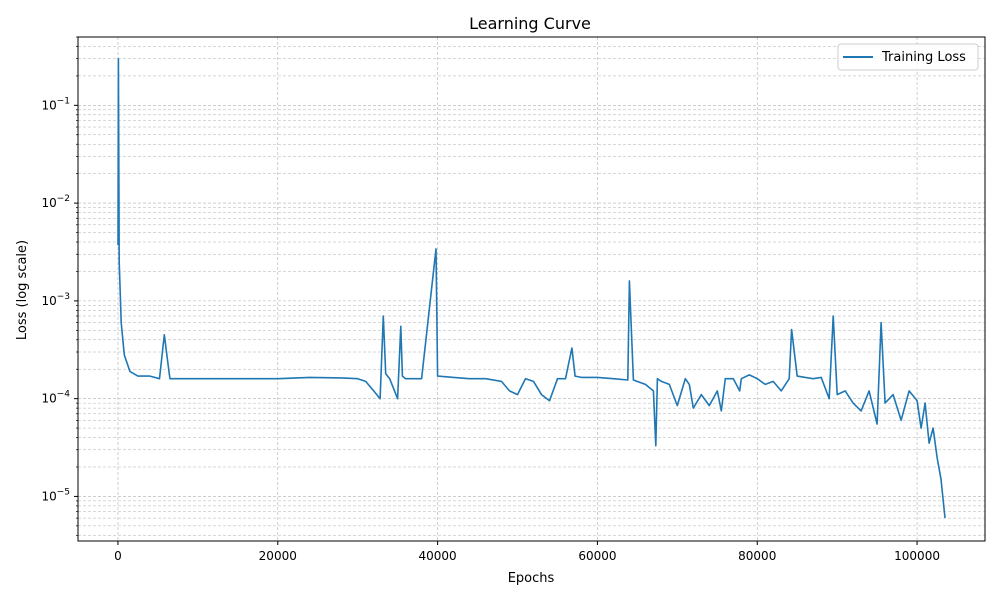 The width and height of the screenshot is (1000, 604). I want to click on x-tick-label: 40000, so click(438, 556).